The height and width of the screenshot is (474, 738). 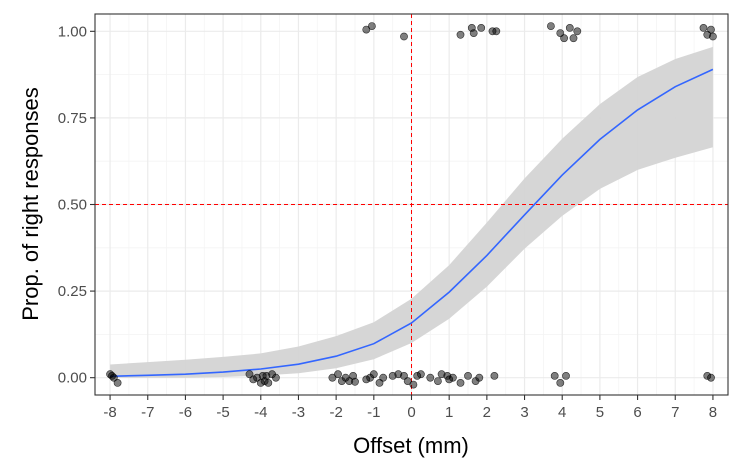 I want to click on x-tick-label: -5, so click(x=222, y=412).